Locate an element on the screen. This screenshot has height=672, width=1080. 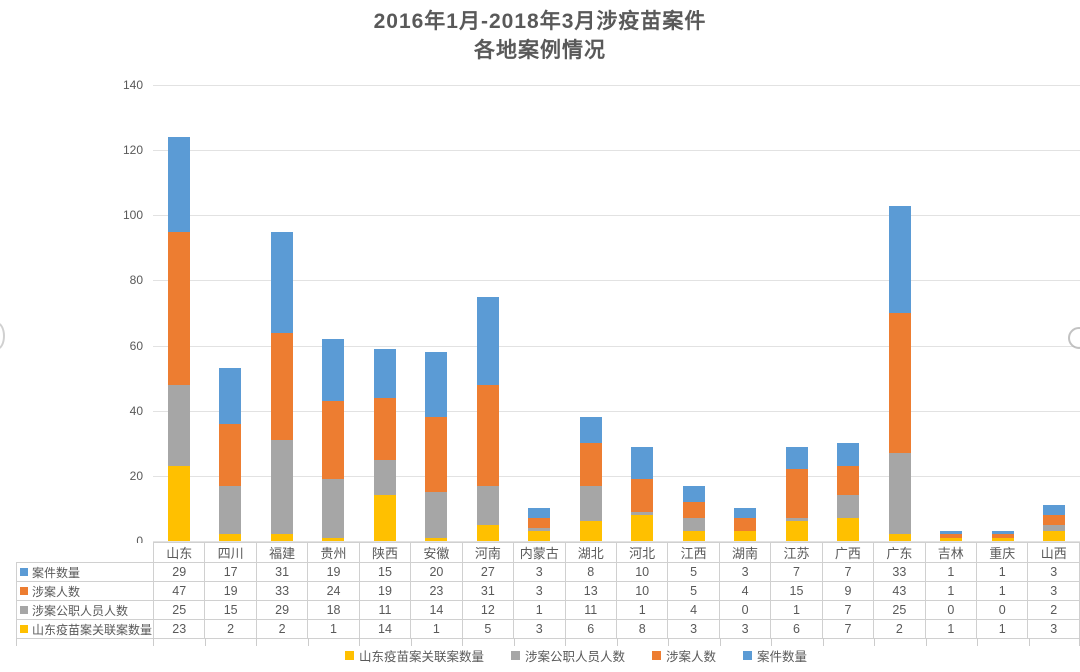
bar-segment-贵州-涉案人数 is located at coordinates (333, 440).